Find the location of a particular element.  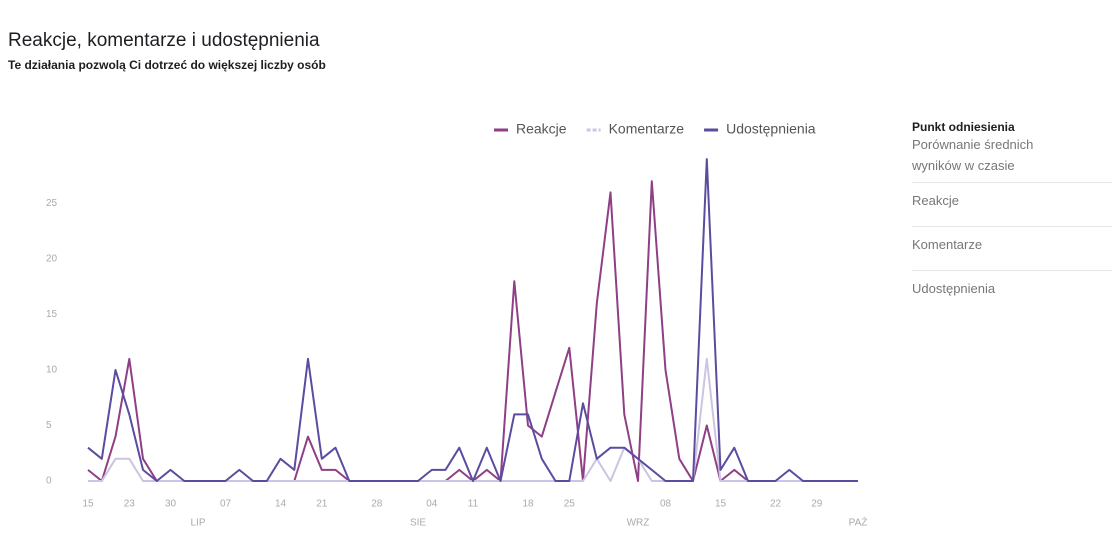

x-tick-label: 29 is located at coordinates (817, 504).